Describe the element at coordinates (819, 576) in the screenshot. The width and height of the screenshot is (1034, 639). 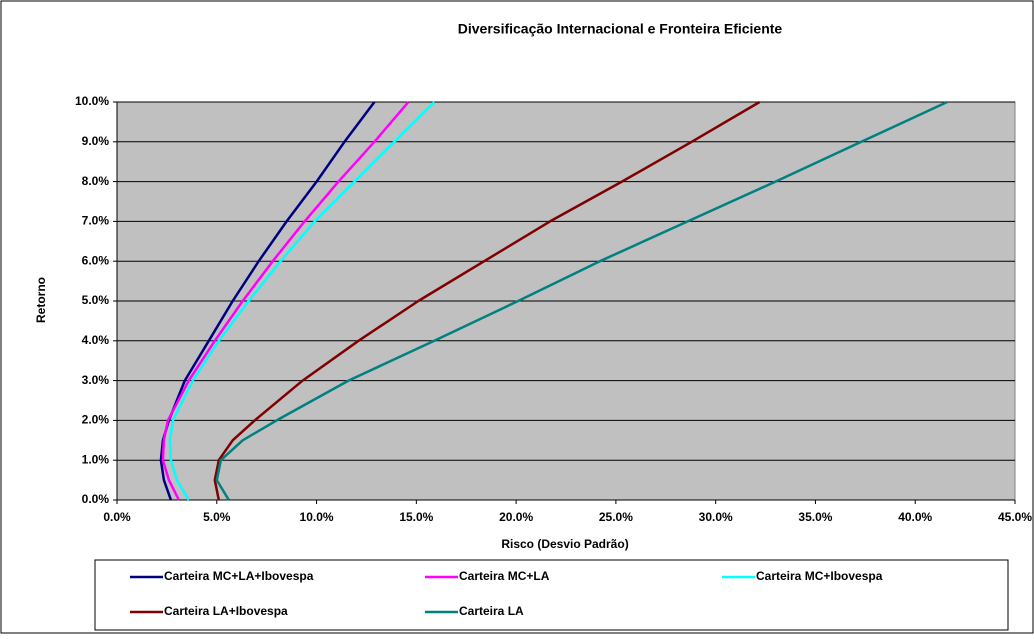
I see `legend-label: Carteira MC+Ibovespa` at that location.